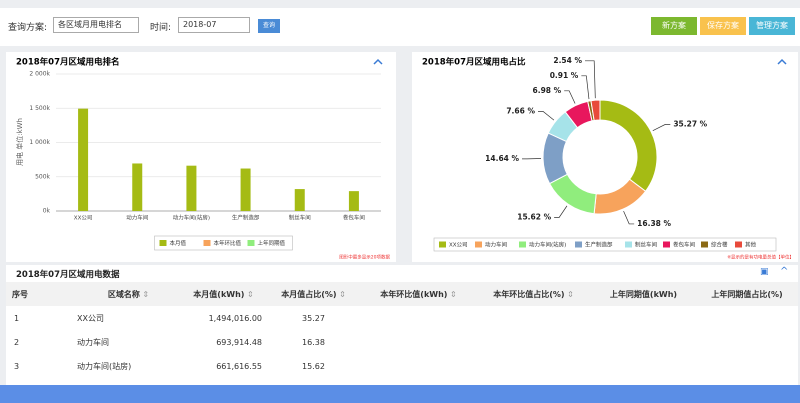  Describe the element at coordinates (567, 60) in the screenshot. I see `data-label: 2.54 %` at that location.